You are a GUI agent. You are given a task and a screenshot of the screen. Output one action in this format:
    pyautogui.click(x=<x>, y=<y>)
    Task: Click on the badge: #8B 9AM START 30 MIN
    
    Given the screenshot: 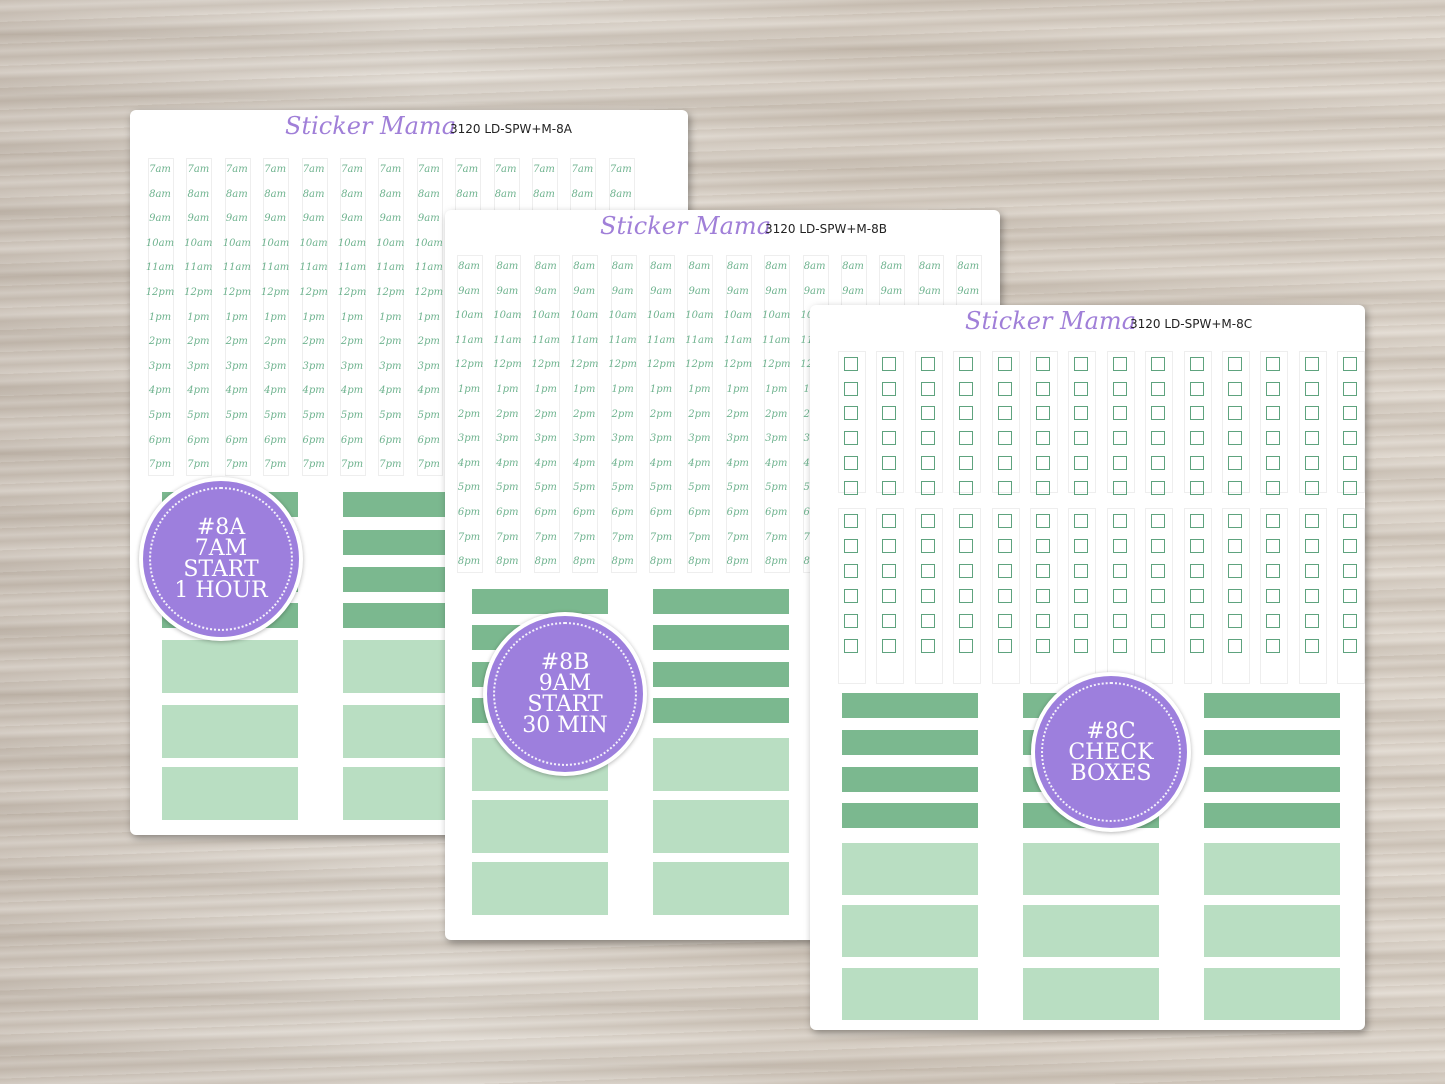 What is the action you would take?
    pyautogui.click(x=565, y=694)
    